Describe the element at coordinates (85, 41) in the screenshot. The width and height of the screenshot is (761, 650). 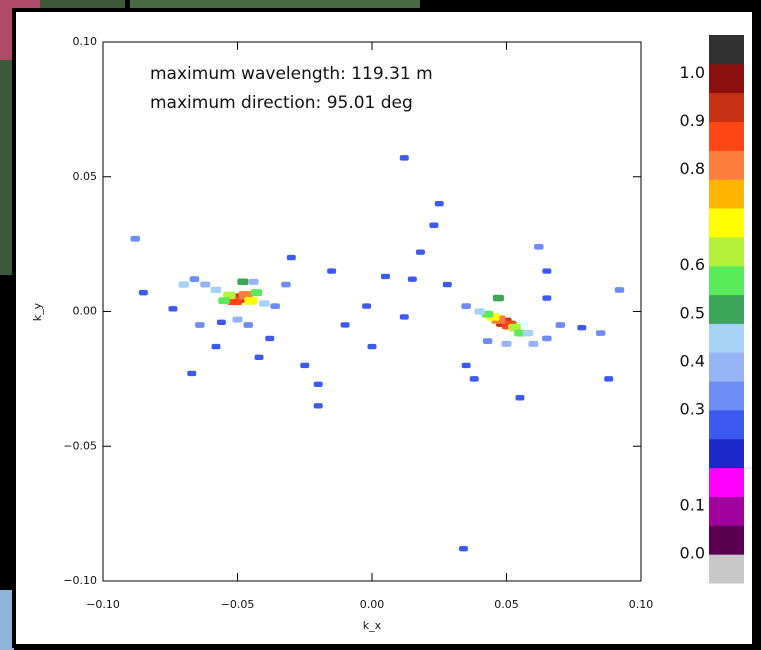
I see `y-tick-label: 0.10` at that location.